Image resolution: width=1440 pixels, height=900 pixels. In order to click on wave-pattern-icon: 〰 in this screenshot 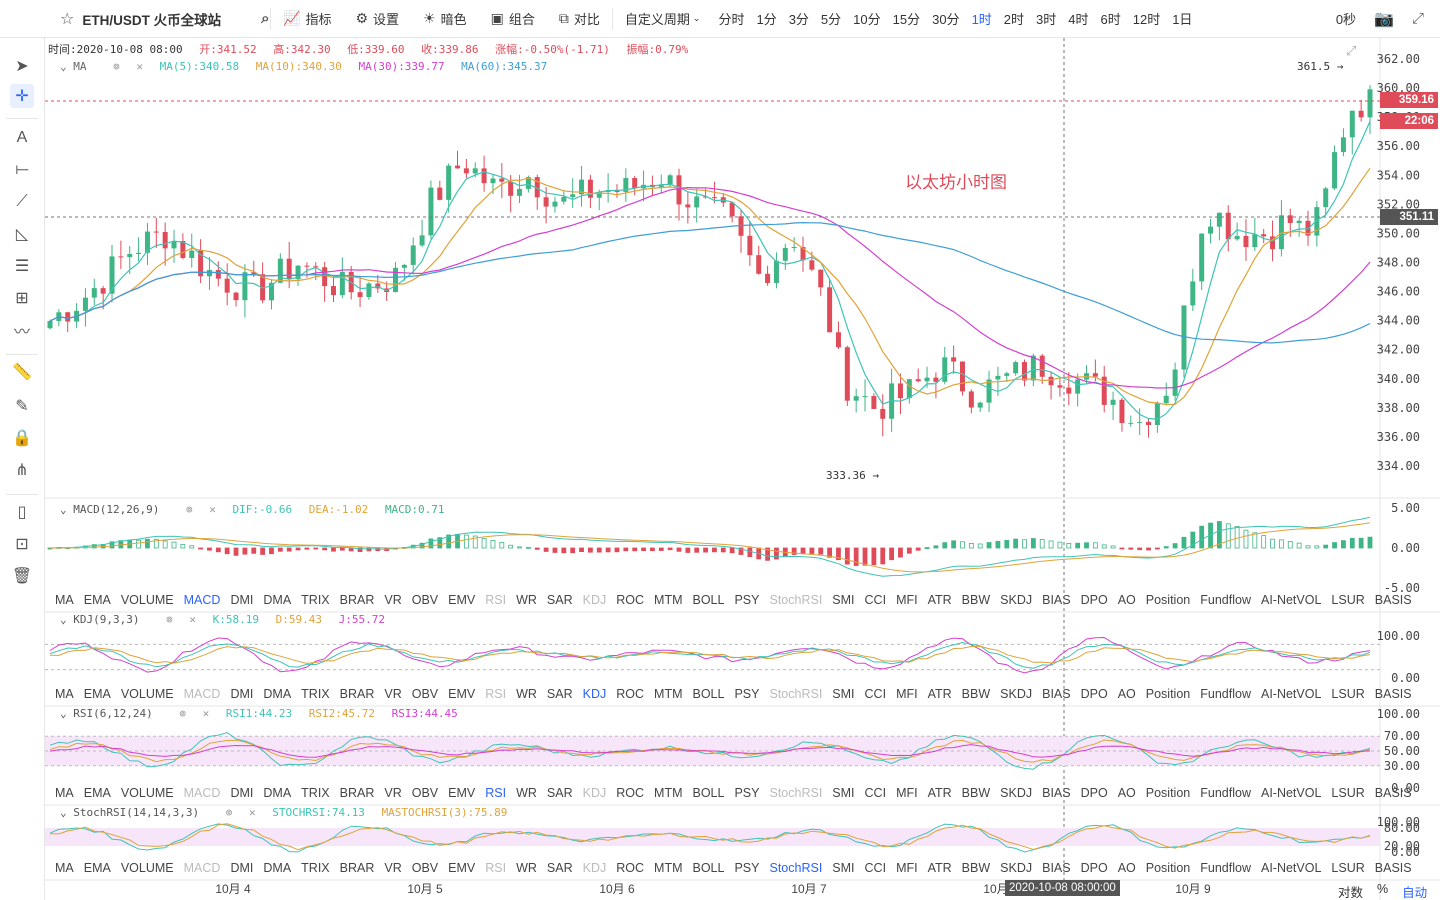, I will do `click(21, 332)`.